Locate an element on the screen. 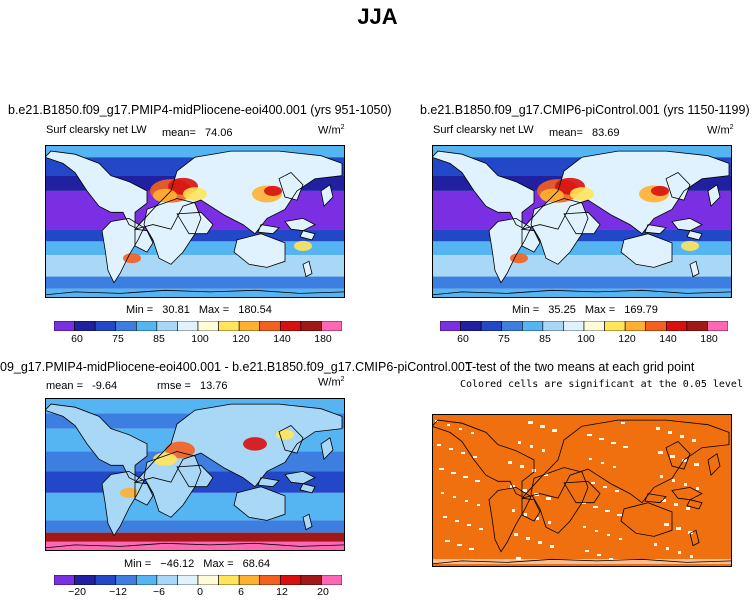  panel3-units-base: W/m is located at coordinates (329, 382).